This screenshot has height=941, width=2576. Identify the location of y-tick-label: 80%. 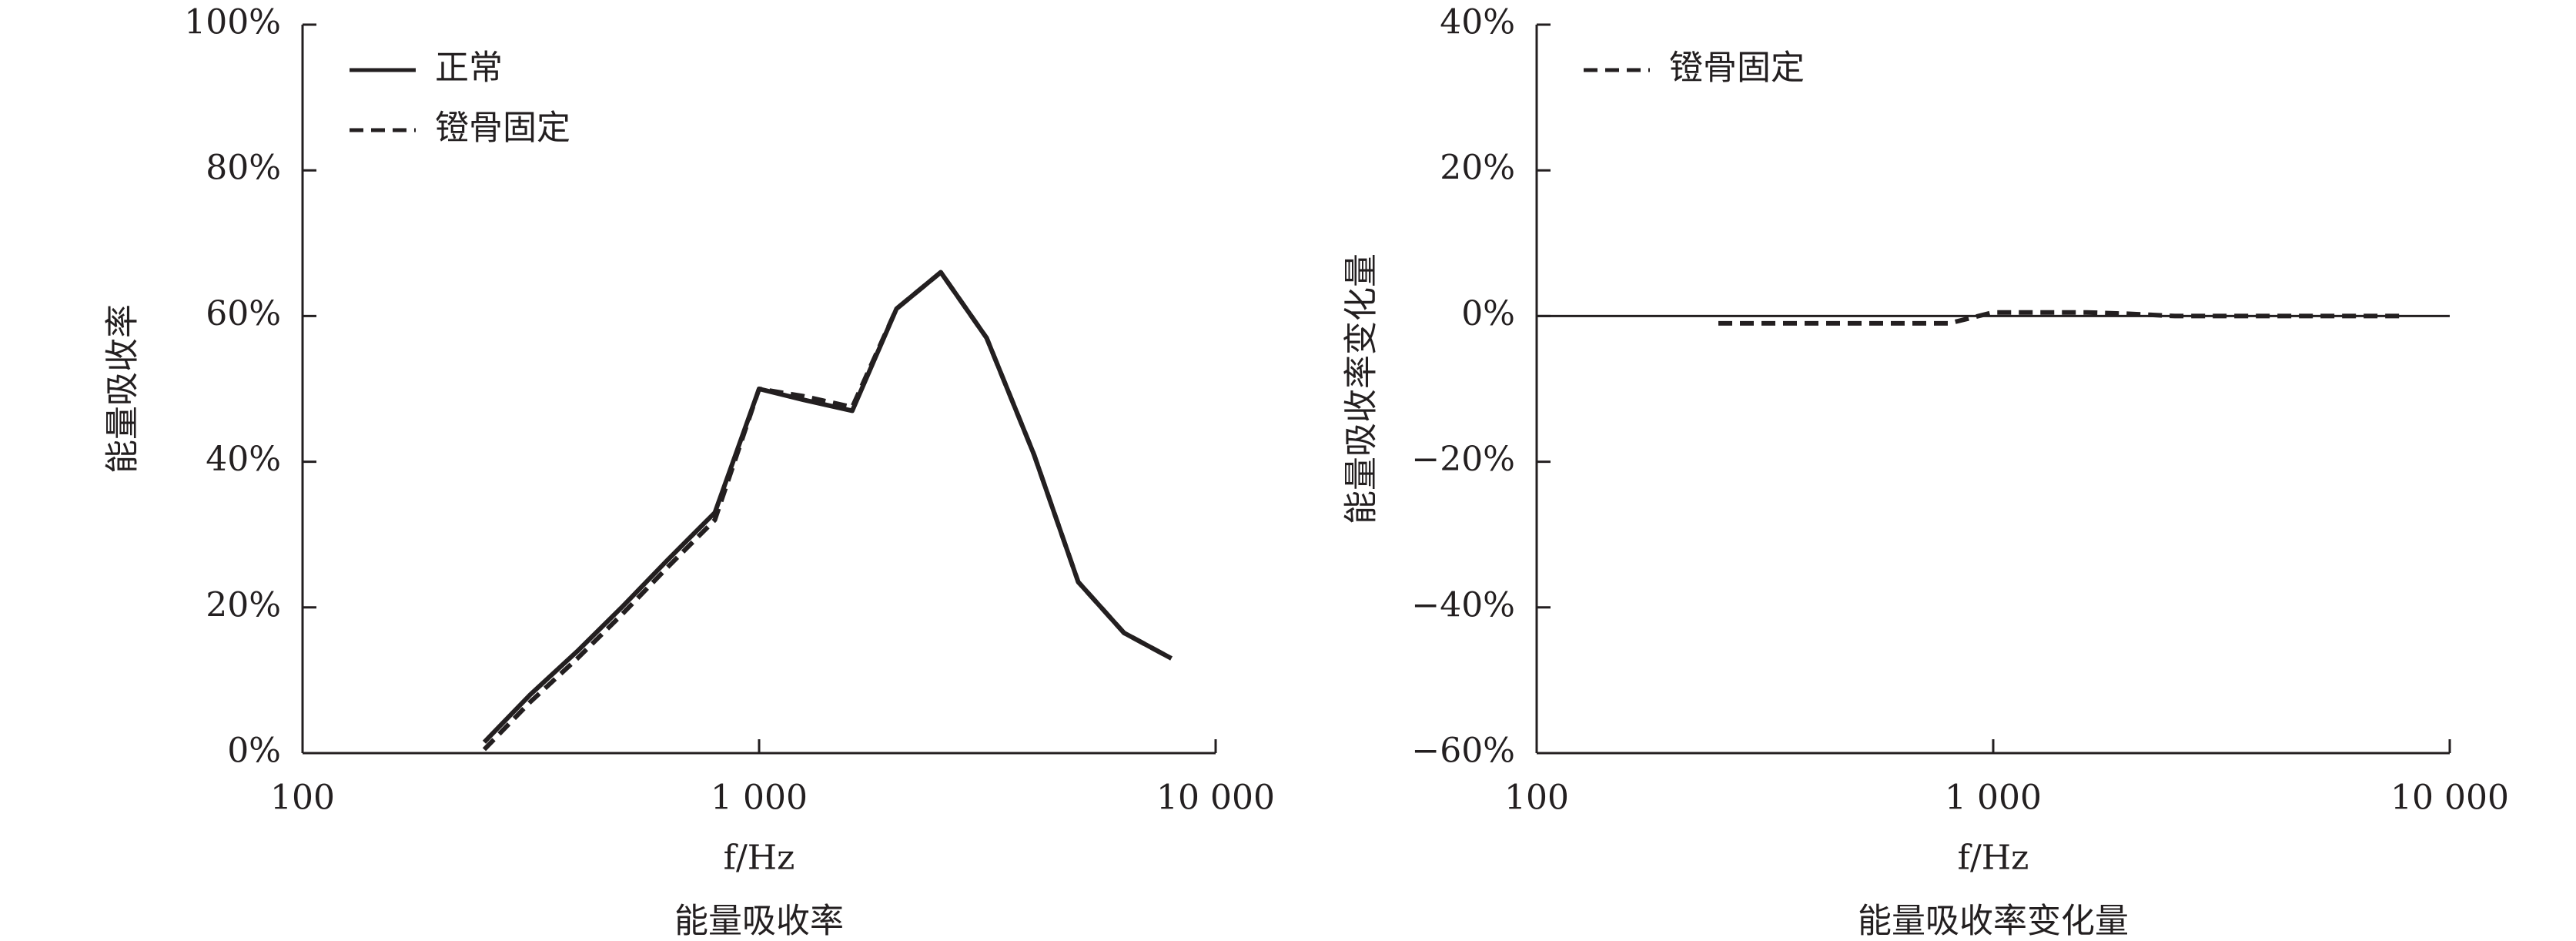
(244, 168).